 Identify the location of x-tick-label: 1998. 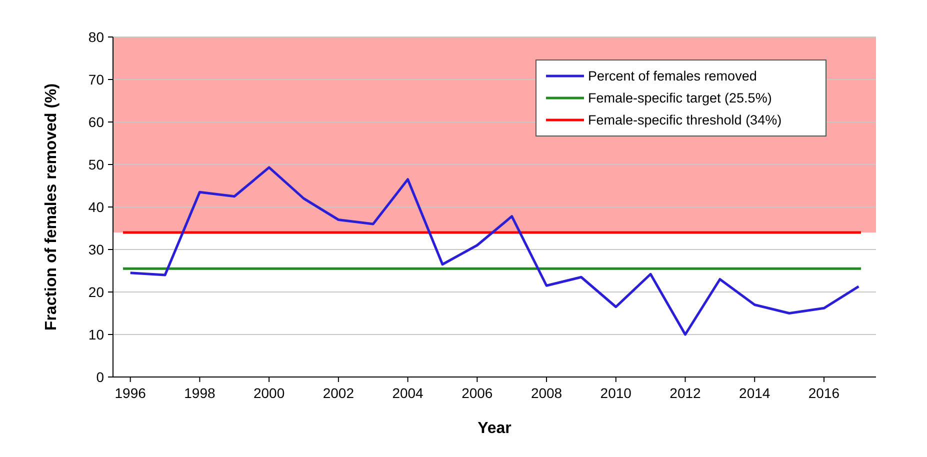
(200, 393).